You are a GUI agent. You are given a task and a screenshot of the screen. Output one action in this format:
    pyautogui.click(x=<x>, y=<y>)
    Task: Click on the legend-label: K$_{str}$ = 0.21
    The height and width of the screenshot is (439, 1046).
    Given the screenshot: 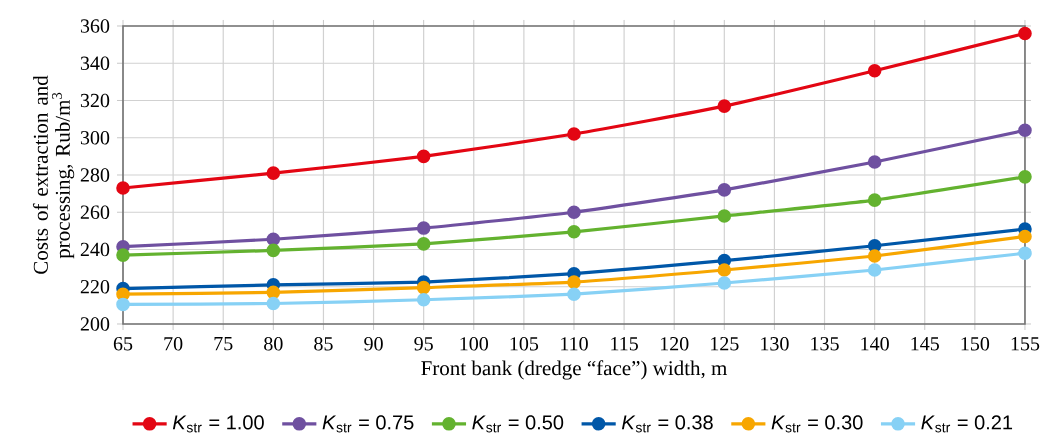 What is the action you would take?
    pyautogui.click(x=967, y=424)
    